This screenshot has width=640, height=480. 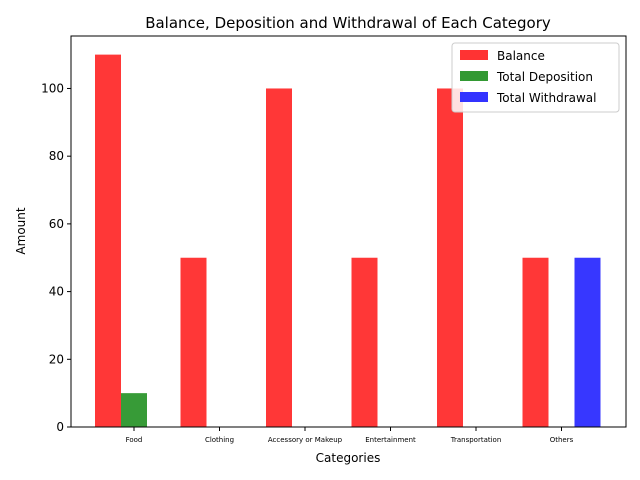 I want to click on bar-1-transportation, so click(x=450, y=257).